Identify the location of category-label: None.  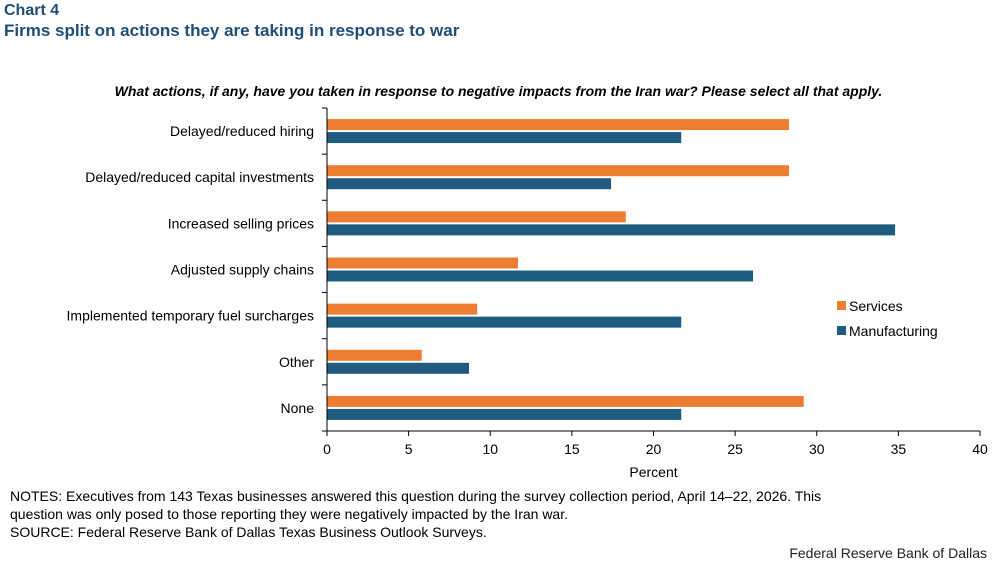
(298, 408).